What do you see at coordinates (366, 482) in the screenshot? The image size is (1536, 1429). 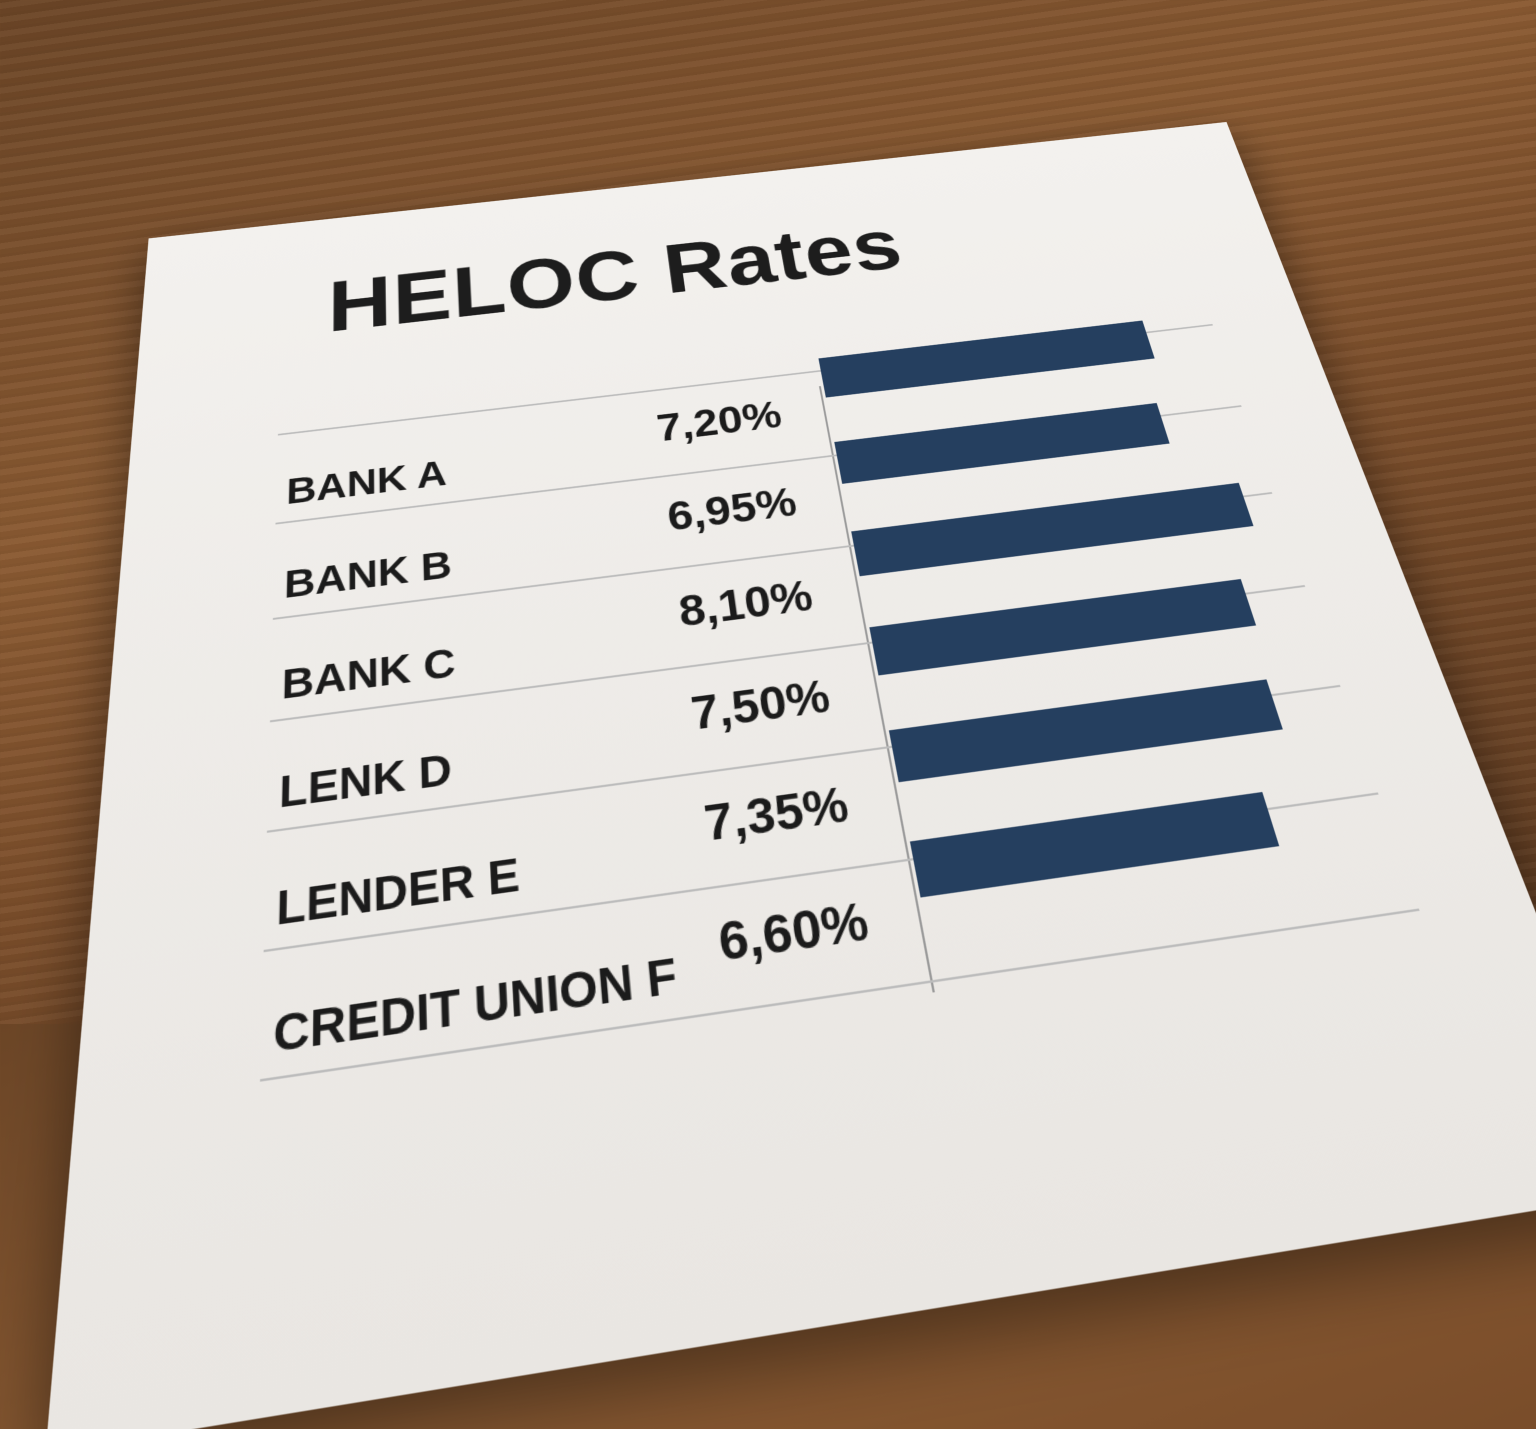 I see `category-label: BANK A` at bounding box center [366, 482].